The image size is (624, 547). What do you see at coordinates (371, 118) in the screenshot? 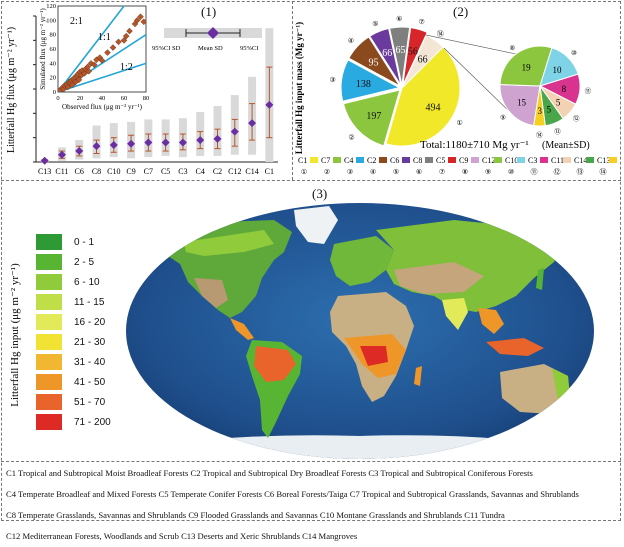
I see `pie-slice-c7` at bounding box center [371, 118].